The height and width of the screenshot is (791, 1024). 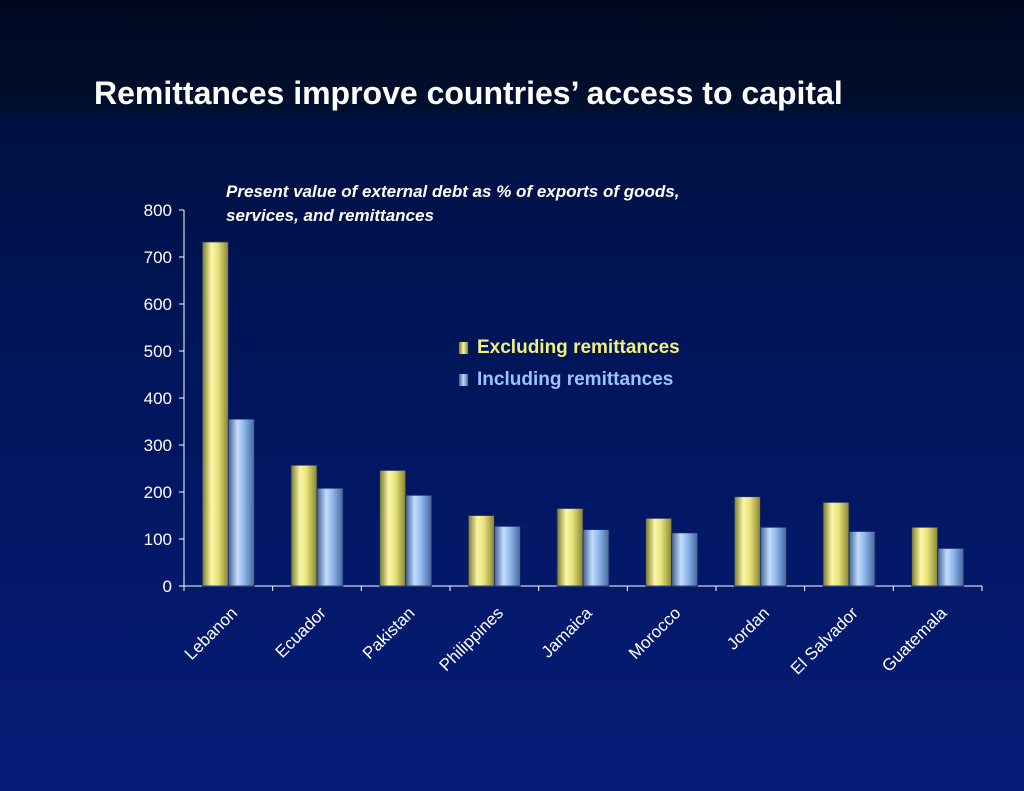 What do you see at coordinates (472, 639) in the screenshot?
I see `x-tick-label: Philippines` at bounding box center [472, 639].